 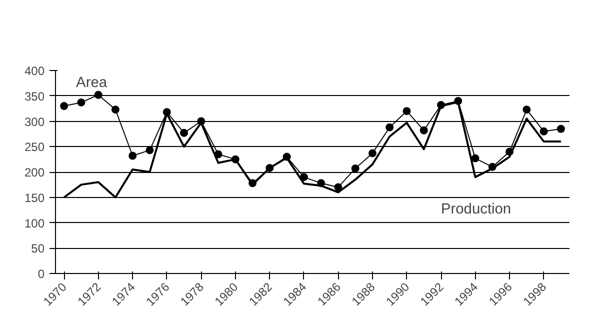 What do you see at coordinates (34, 197) in the screenshot?
I see `y-tick-label: 150` at bounding box center [34, 197].